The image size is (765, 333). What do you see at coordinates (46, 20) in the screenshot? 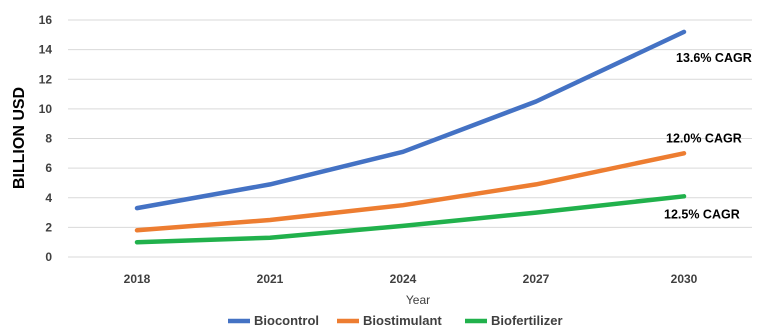
I see `y-tick-label: 16` at bounding box center [46, 20].